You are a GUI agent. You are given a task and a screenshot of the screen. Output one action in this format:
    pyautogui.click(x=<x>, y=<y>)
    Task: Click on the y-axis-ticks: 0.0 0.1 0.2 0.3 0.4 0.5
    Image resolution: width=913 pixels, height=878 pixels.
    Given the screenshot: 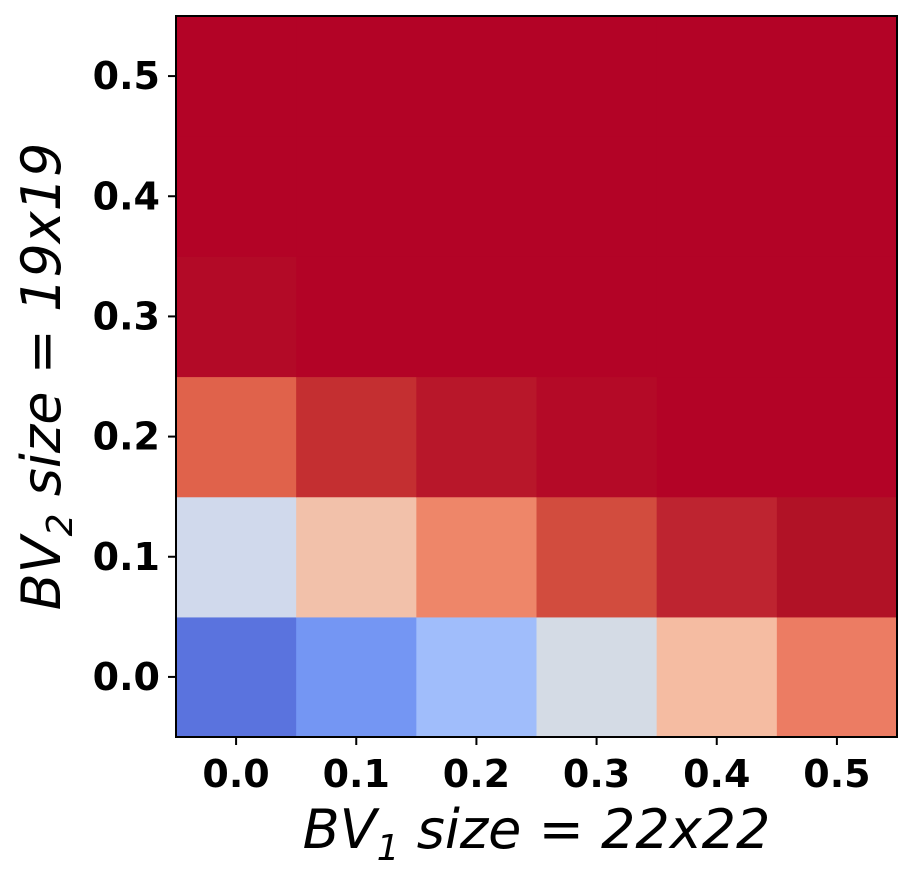 What is the action you would take?
    pyautogui.click(x=134, y=376)
    